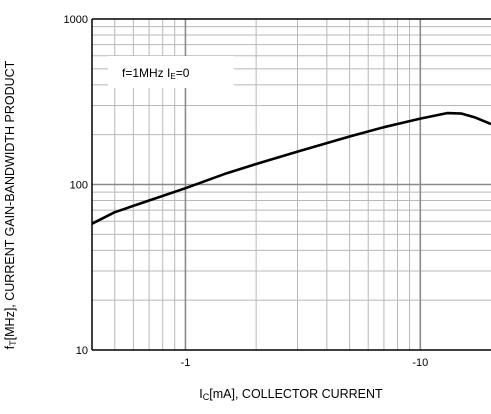 The image size is (491, 414). What do you see at coordinates (291, 394) in the screenshot?
I see `x-axis-label: IC[mA], COLLECTOR CURRENT` at bounding box center [291, 394].